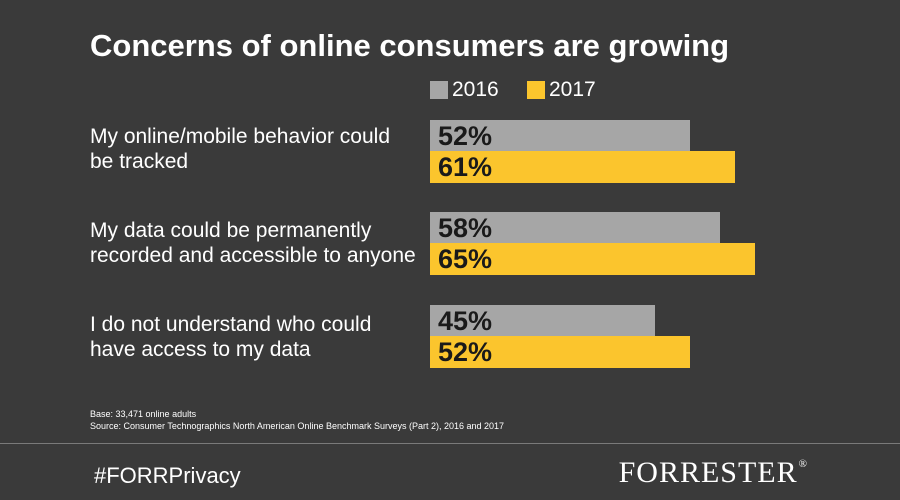 The image size is (900, 500). Describe the element at coordinates (143, 414) in the screenshot. I see `footnote-base: Base: 33,471 online adults` at that location.